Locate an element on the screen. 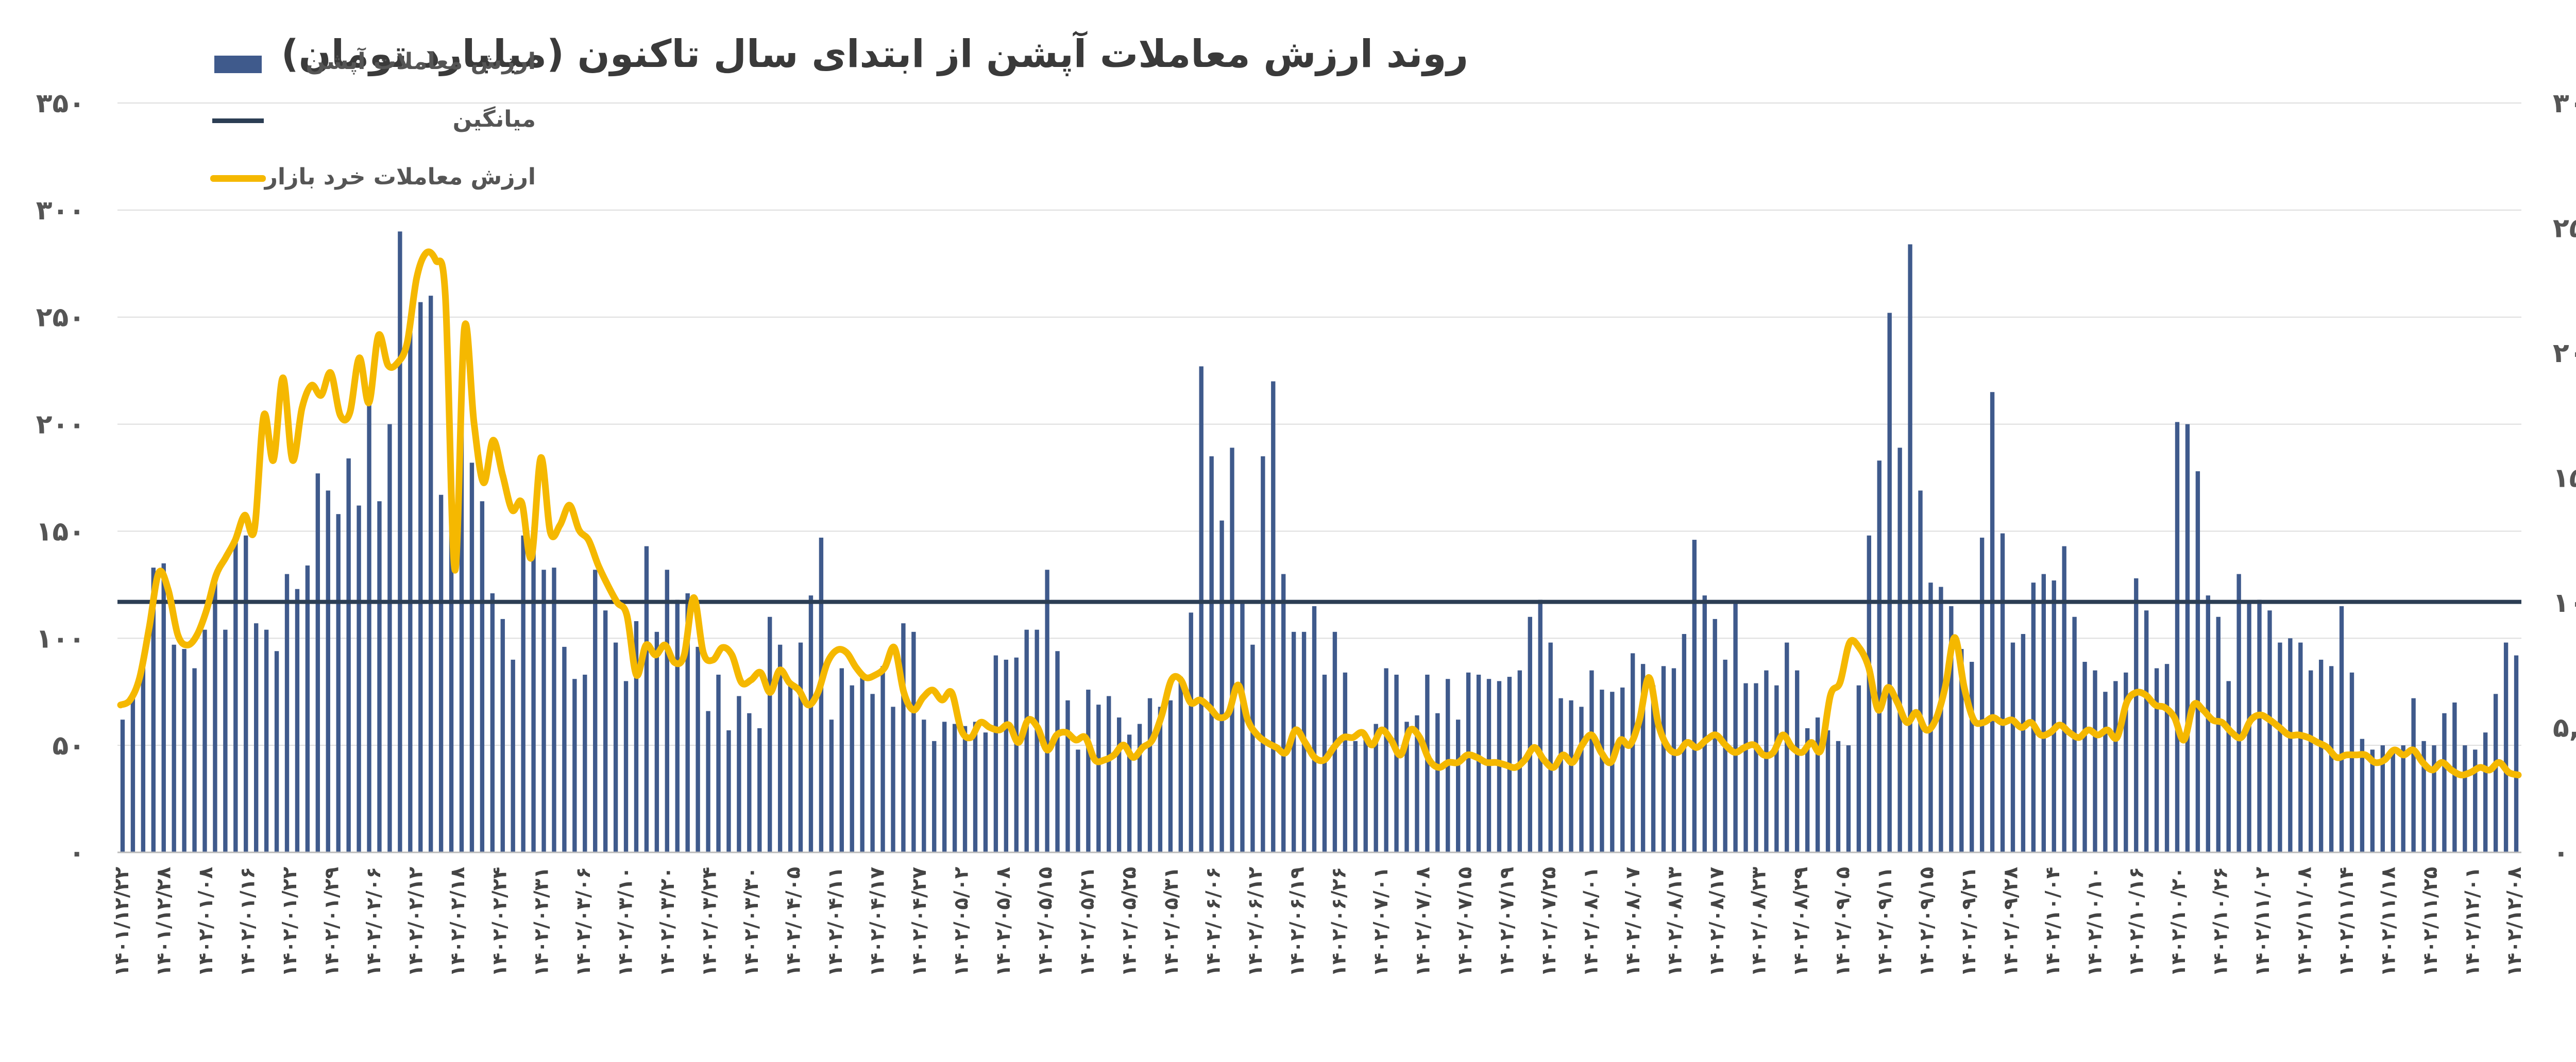 This screenshot has height=1062, width=2576. x-tick-label: ۱۴۰۲/۱۱/۱۸ is located at coordinates (2388, 922).